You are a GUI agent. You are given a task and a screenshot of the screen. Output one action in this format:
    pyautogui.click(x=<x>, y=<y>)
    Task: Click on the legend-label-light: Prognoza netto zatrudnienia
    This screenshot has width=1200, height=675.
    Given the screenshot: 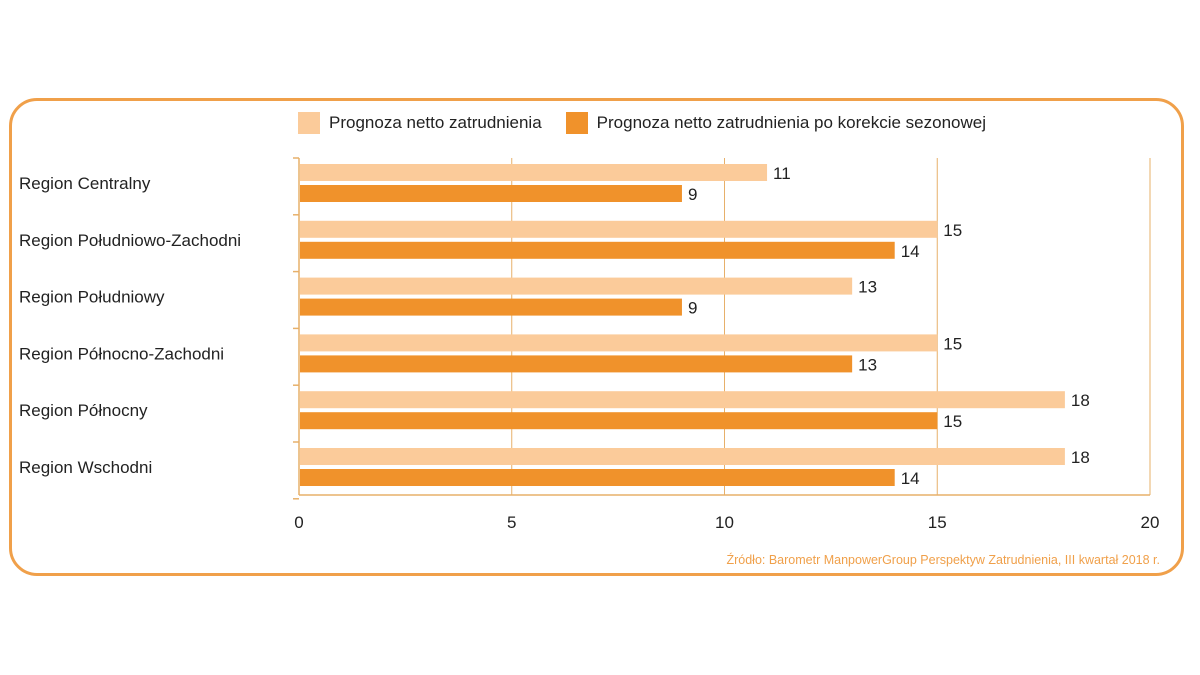 What is the action you would take?
    pyautogui.click(x=435, y=122)
    